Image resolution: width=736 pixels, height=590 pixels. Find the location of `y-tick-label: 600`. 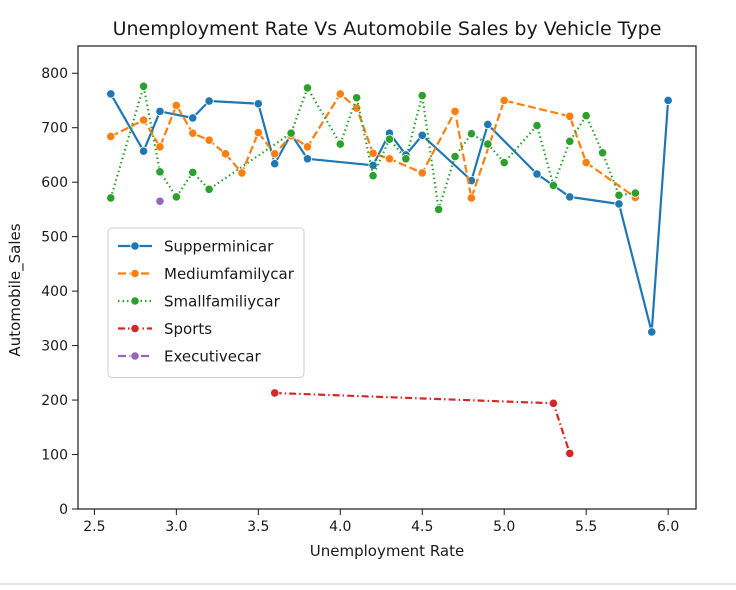

y-tick-label: 600 is located at coordinates (54, 183).